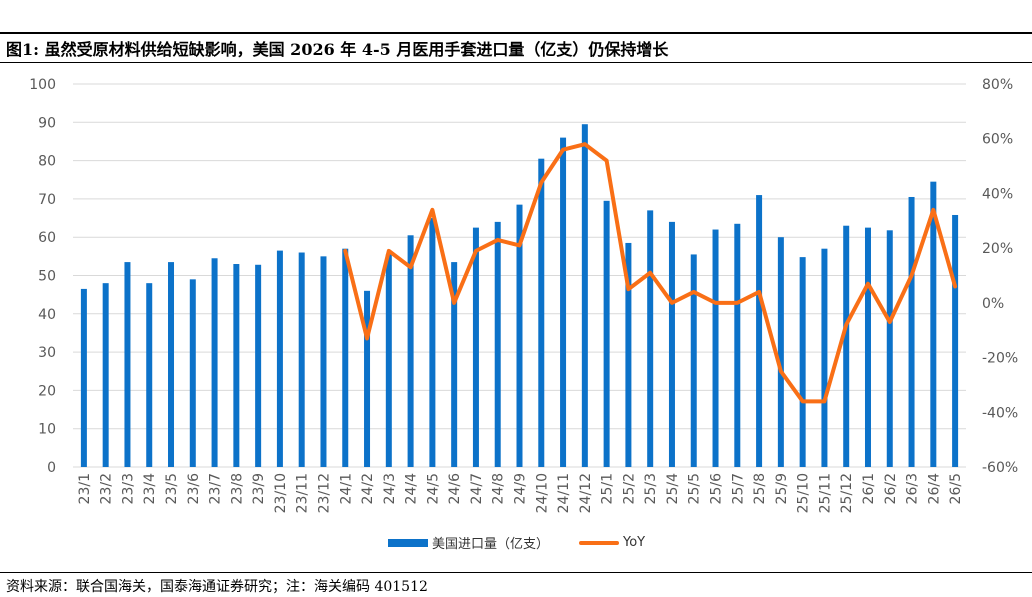 This screenshot has height=597, width=1032. I want to click on legend: 美国进口量（亿支） YoY, so click(516, 542).